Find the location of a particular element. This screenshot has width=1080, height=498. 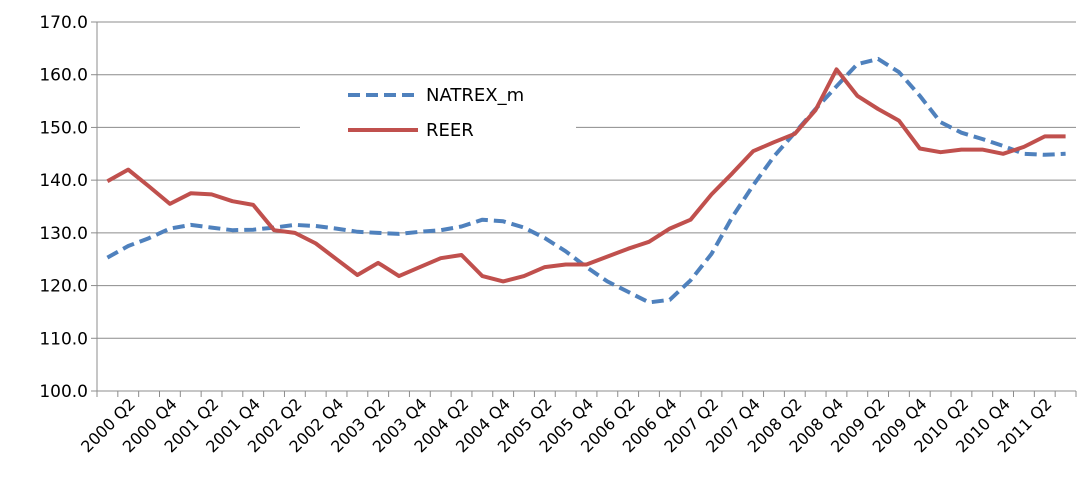

y-tick-label: 130.0 is located at coordinates (63, 234).